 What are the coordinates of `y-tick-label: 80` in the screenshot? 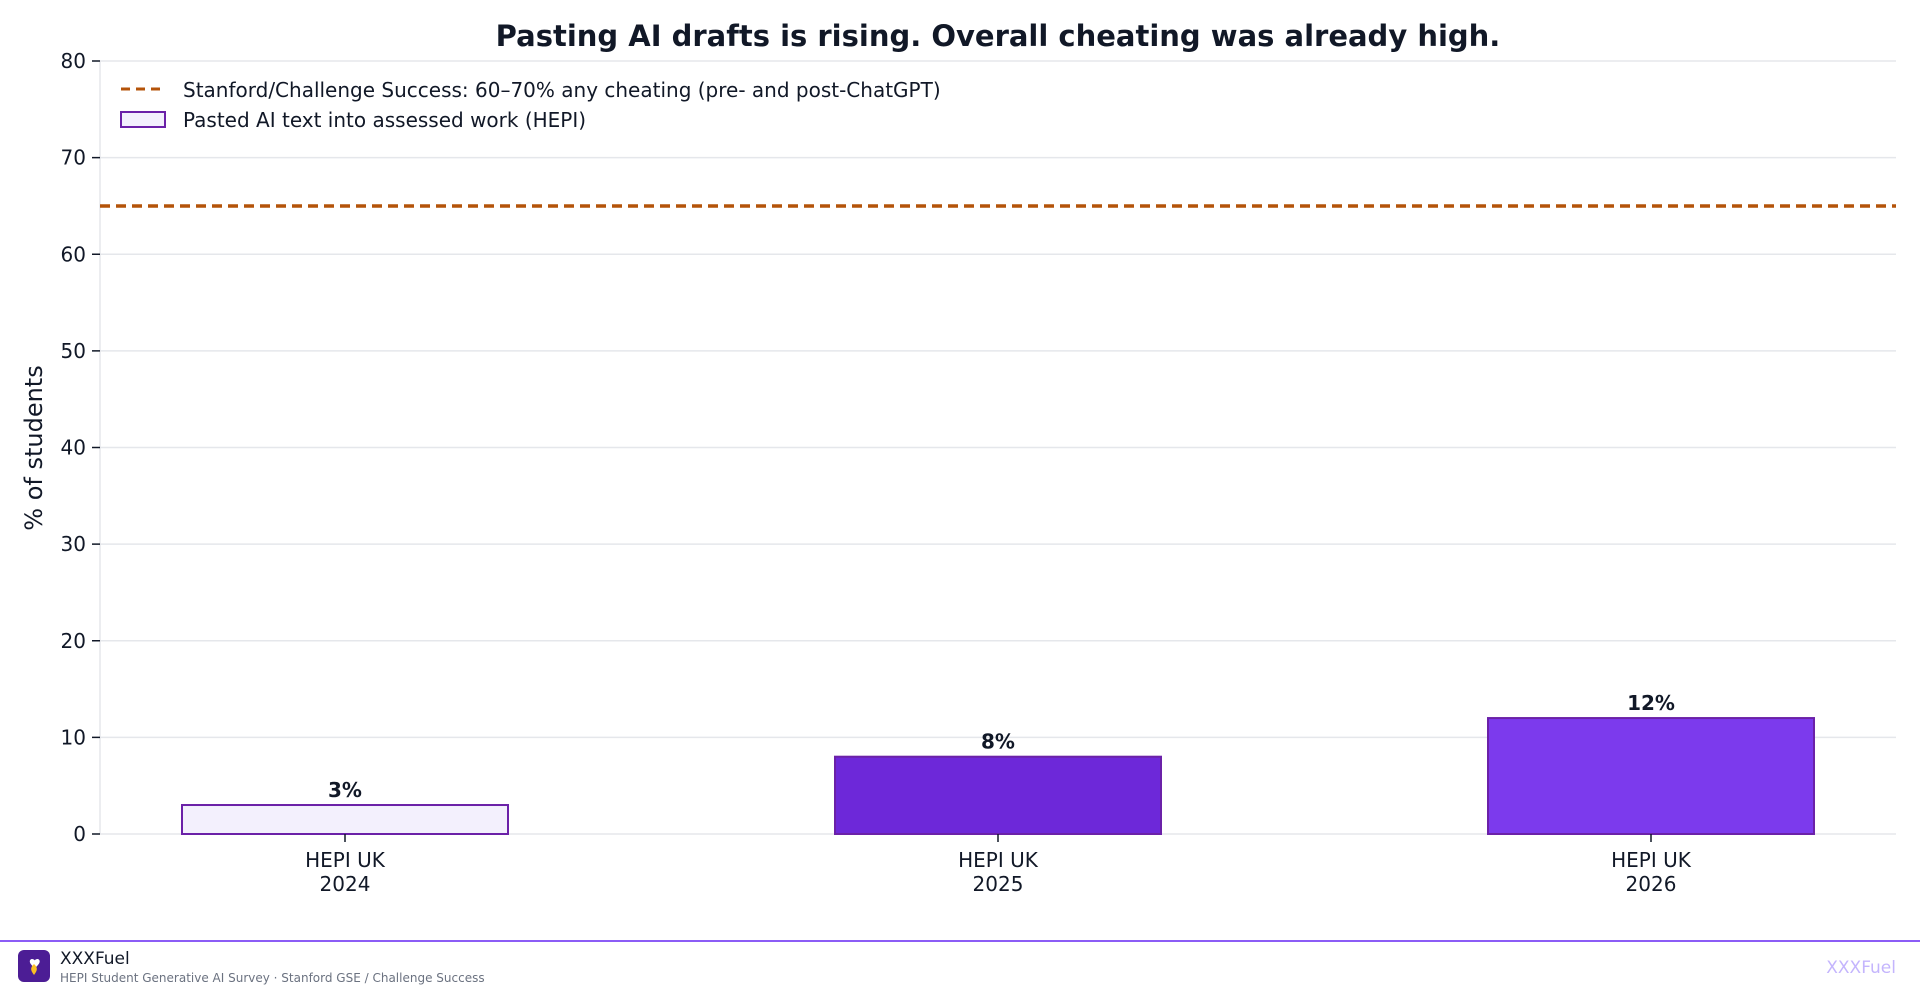 It's located at (73, 61).